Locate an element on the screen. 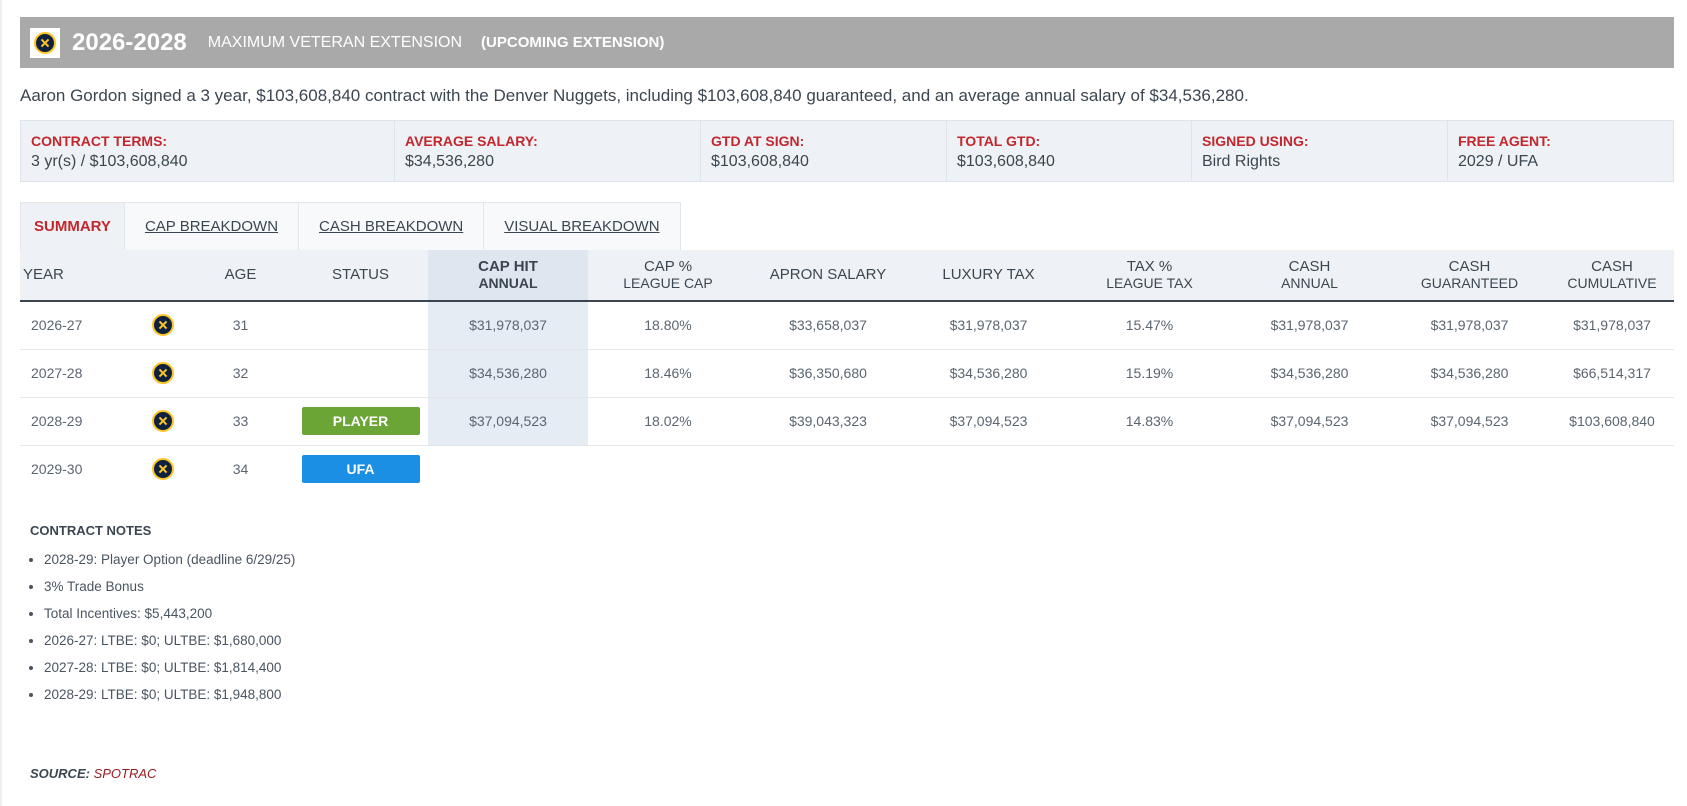 The image size is (1687, 806). cell-tax-pct: 15.19% is located at coordinates (1149, 373).